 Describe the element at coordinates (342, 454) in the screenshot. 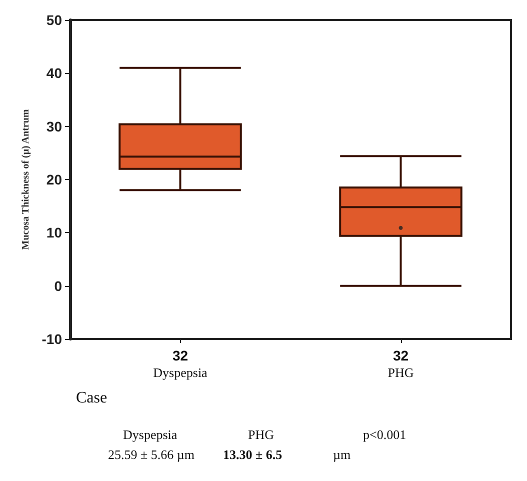

I see `text: µm` at that location.